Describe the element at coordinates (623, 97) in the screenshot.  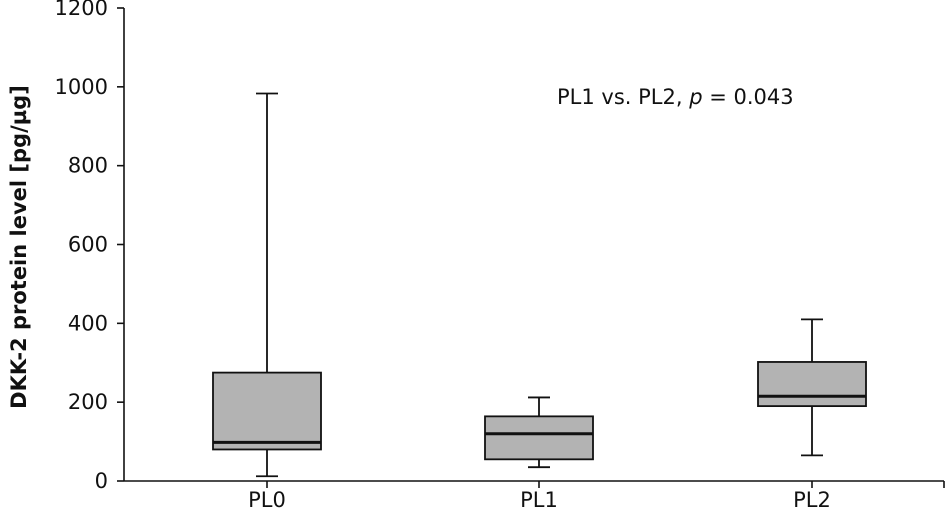
I see `annotation-prefix: PL1 vs. PL2,` at that location.